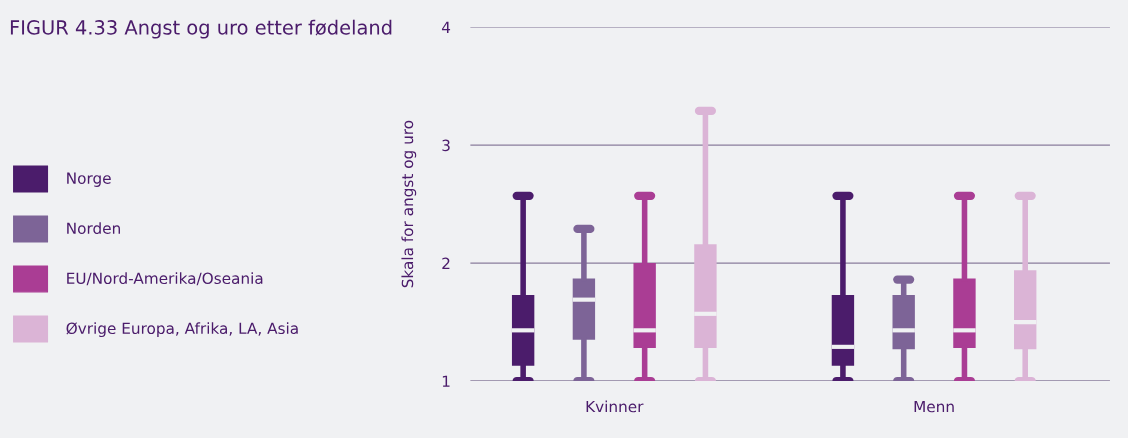 This screenshot has height=438, width=1128. Describe the element at coordinates (201, 29) in the screenshot. I see `text: FIGUR 4.33 Angst og uro etter fødeland` at that location.